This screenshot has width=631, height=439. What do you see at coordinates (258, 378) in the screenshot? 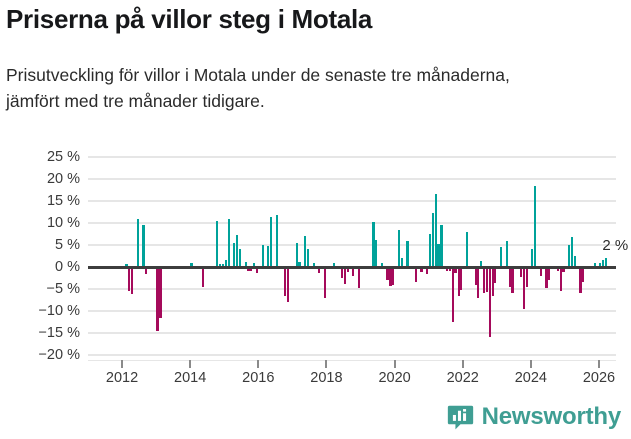
I see `x-axis-tick-label: 2016` at bounding box center [258, 378].